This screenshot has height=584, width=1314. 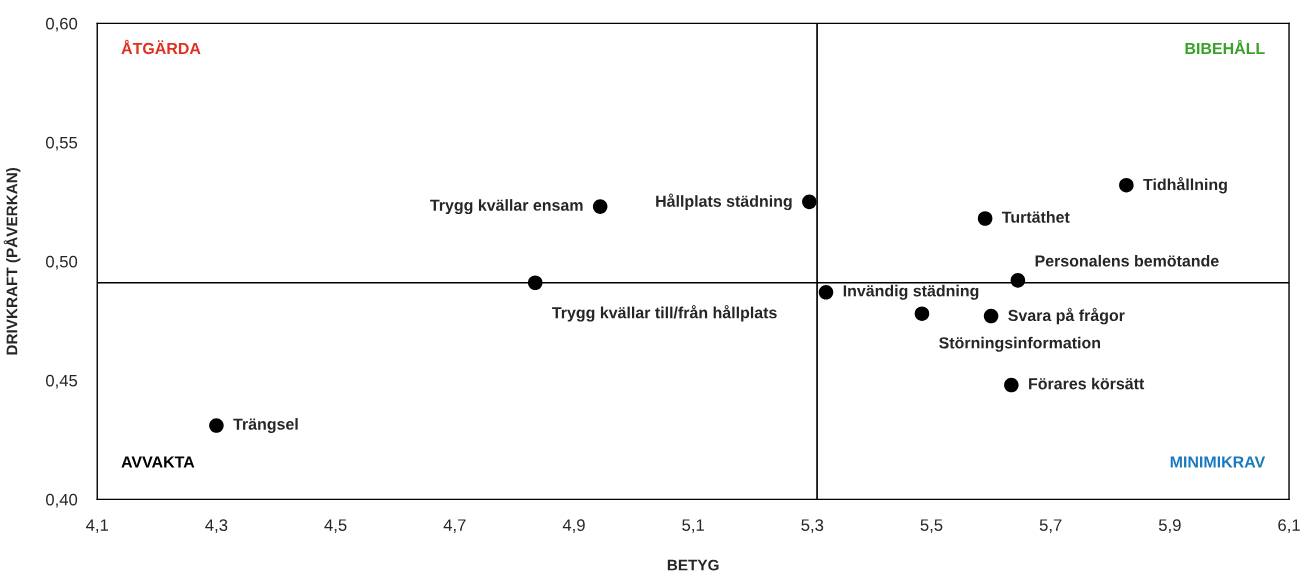 I want to click on x-tick-label: 5,9, so click(x=1169, y=526).